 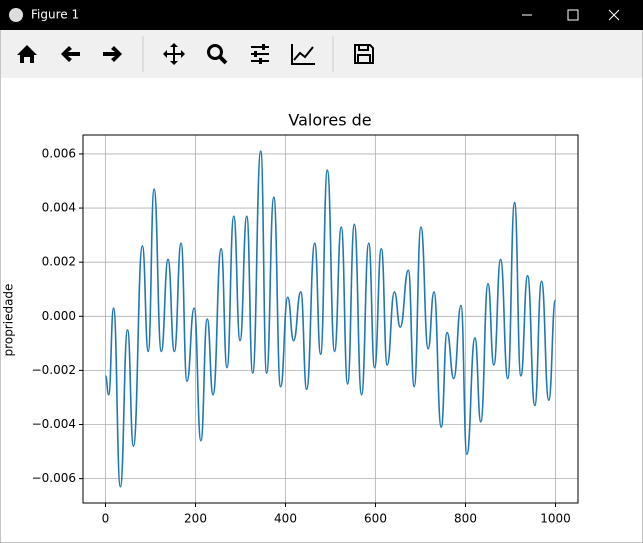 I want to click on y-tick-label: 0.004, so click(x=59, y=208).